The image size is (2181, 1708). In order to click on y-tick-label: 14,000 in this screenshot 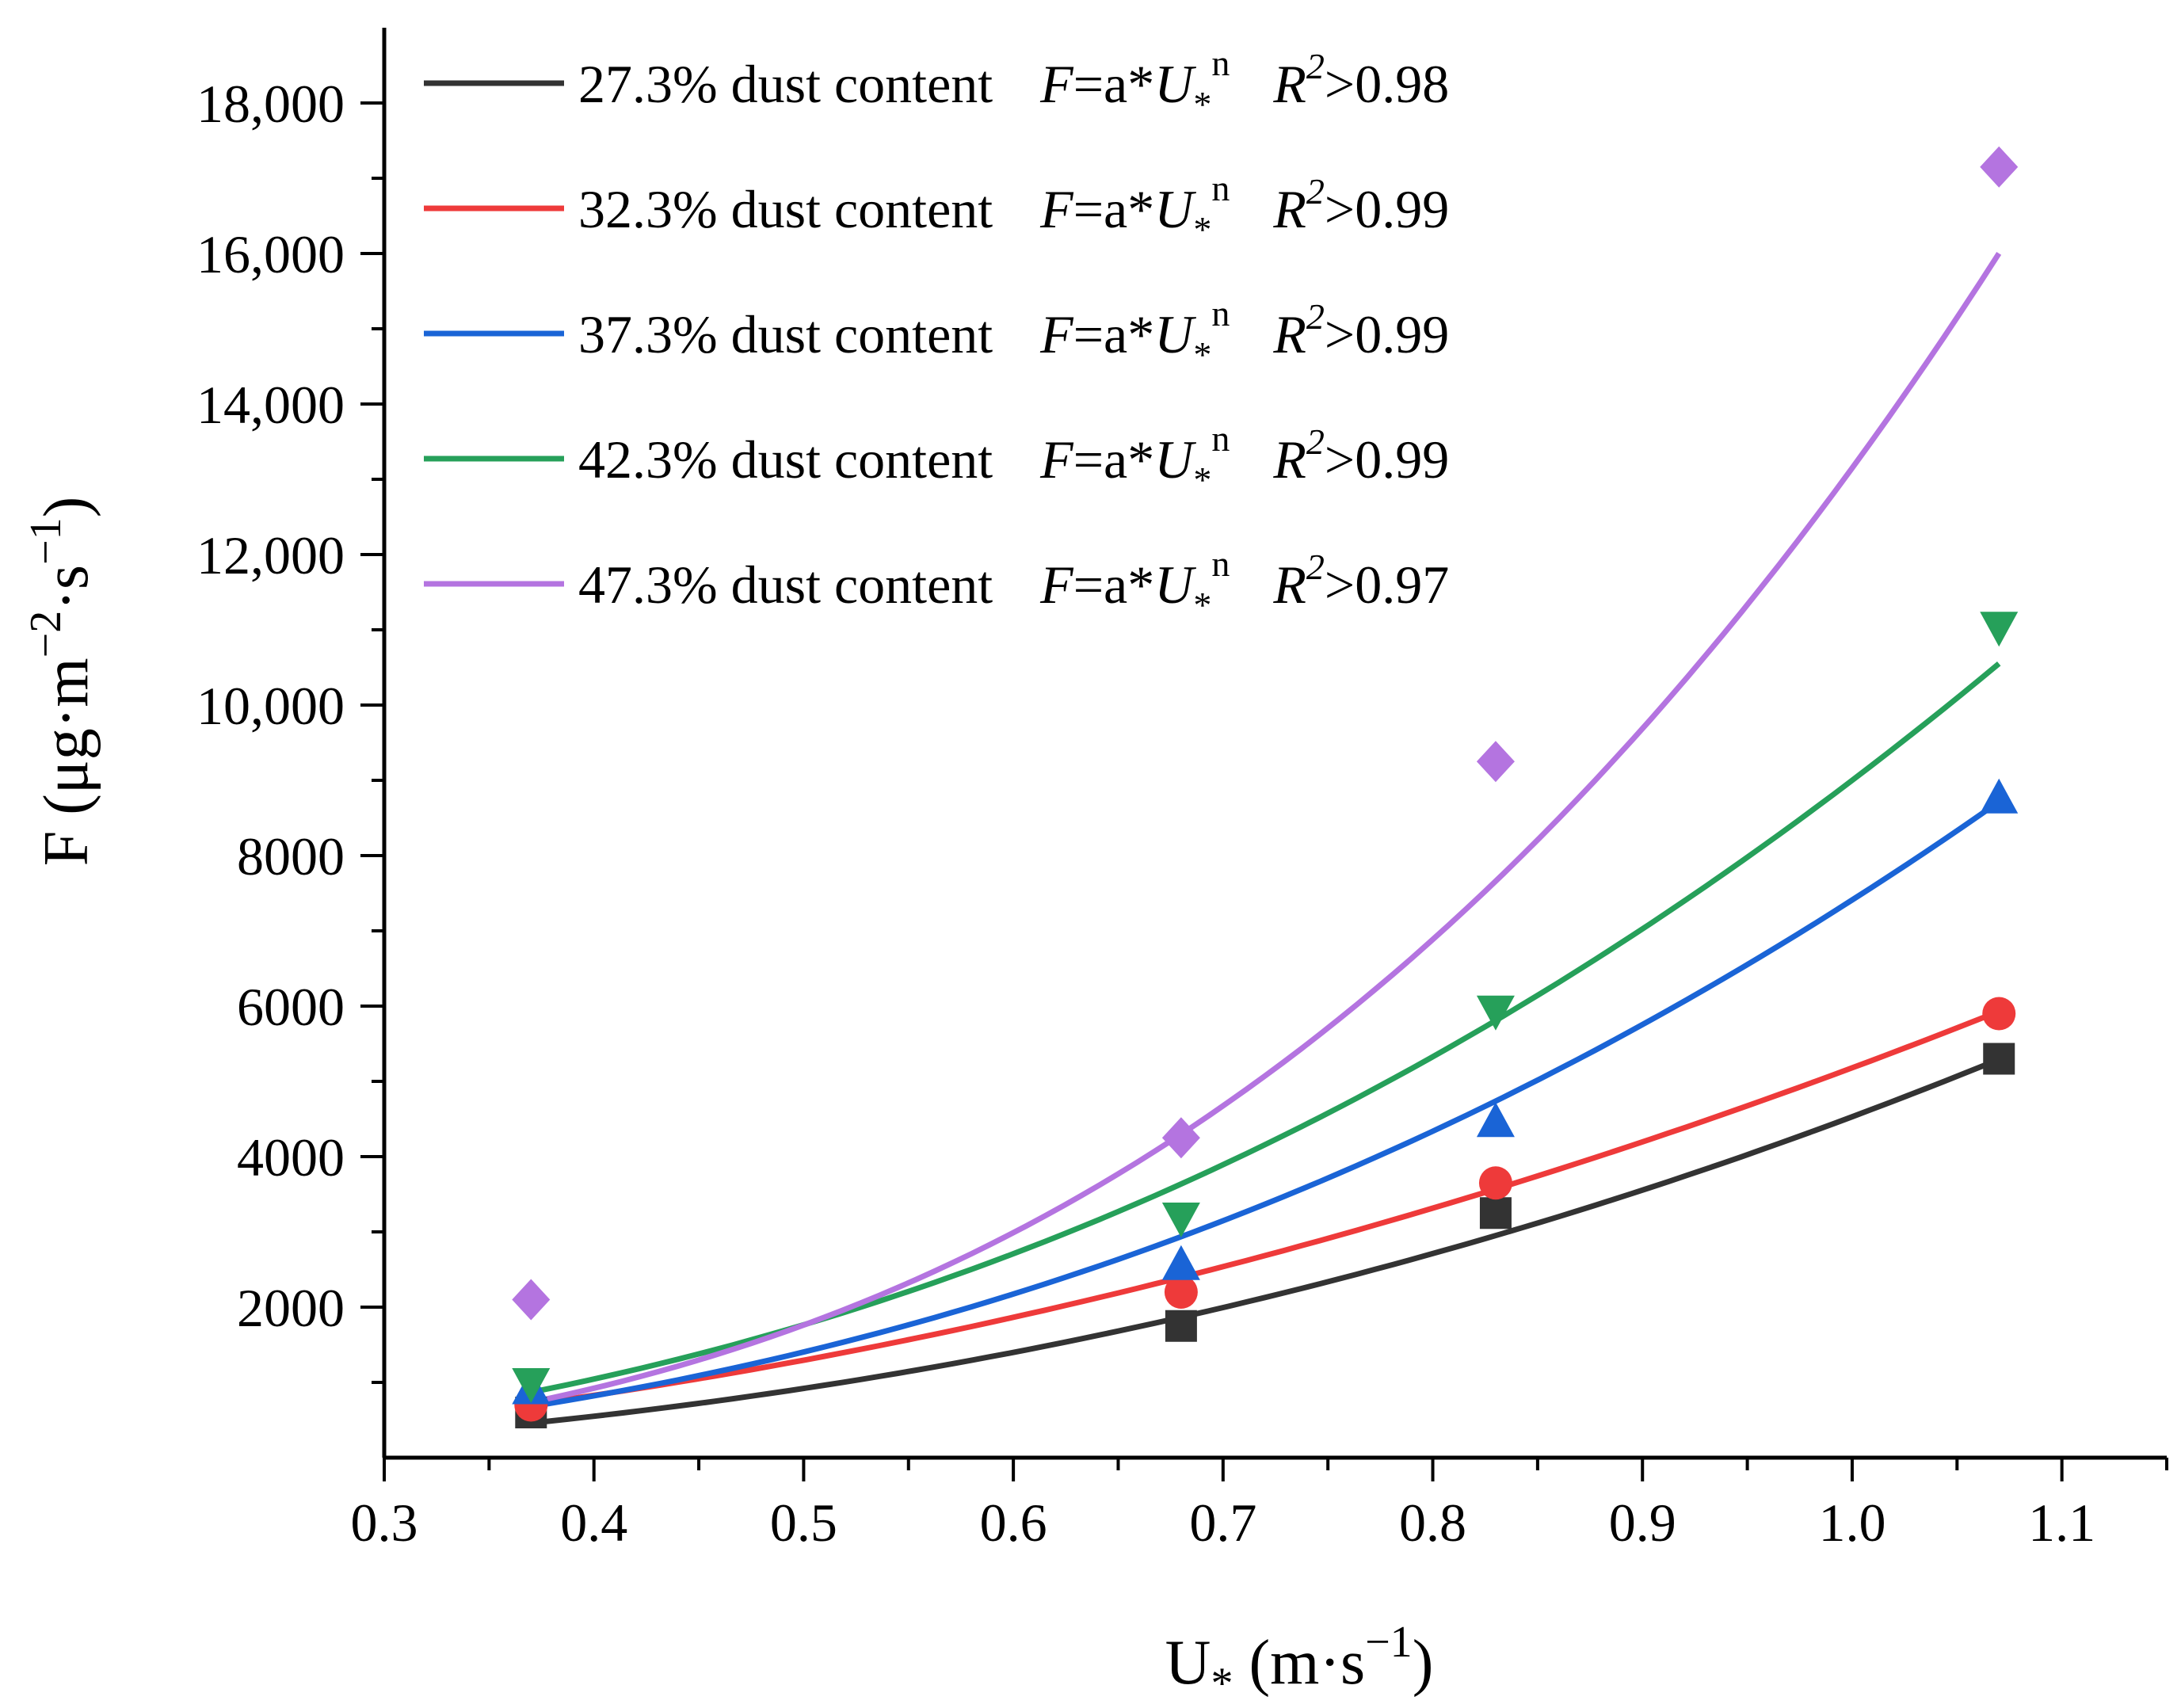, I will do `click(270, 405)`.